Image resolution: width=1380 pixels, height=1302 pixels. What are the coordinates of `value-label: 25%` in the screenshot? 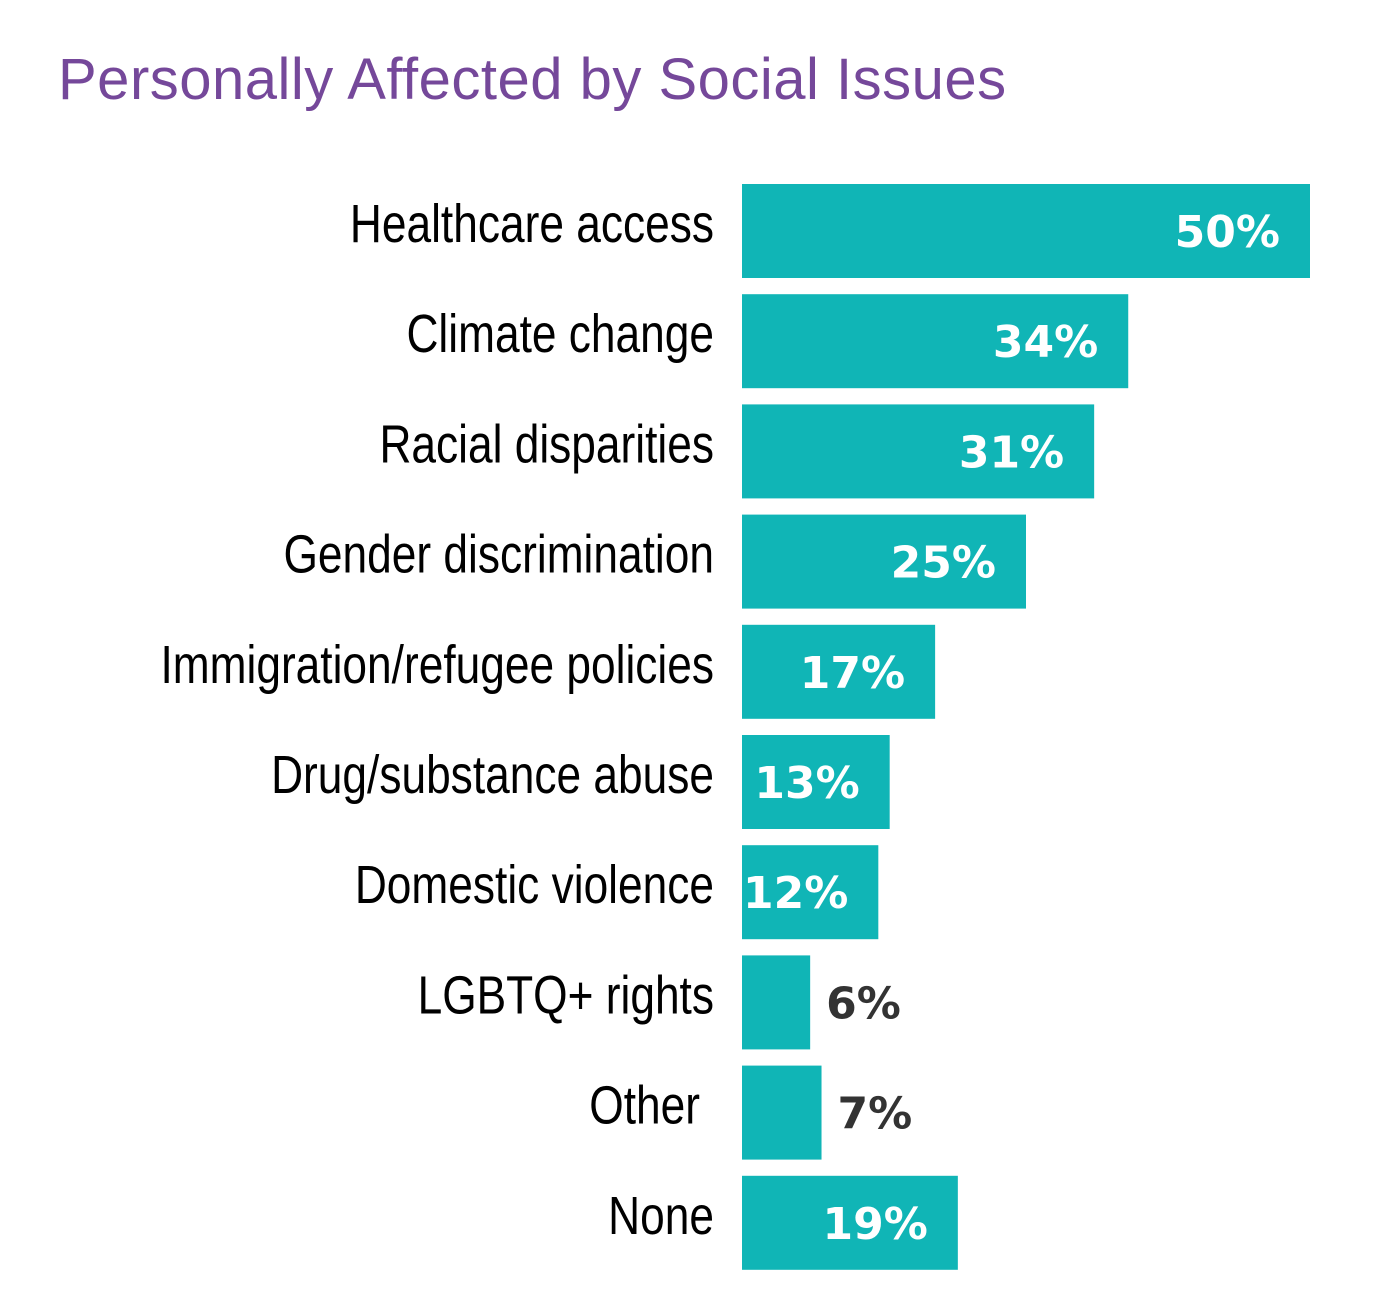 It's located at (943, 563).